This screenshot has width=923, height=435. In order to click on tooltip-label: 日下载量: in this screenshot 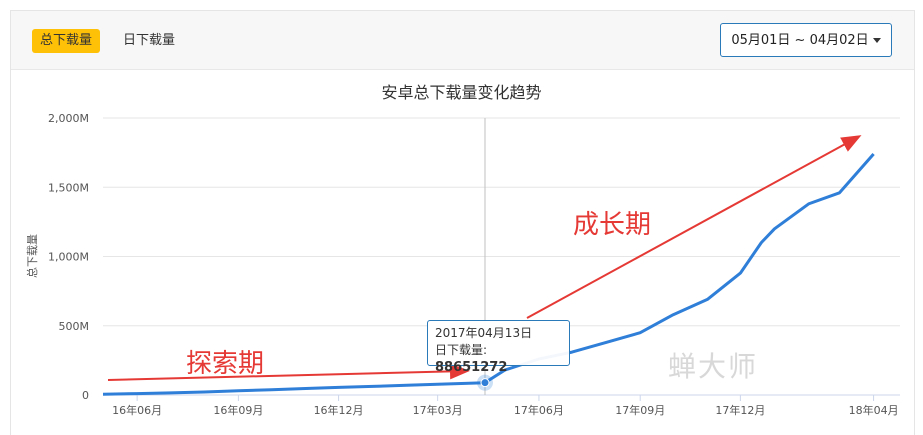, I will do `click(461, 350)`.